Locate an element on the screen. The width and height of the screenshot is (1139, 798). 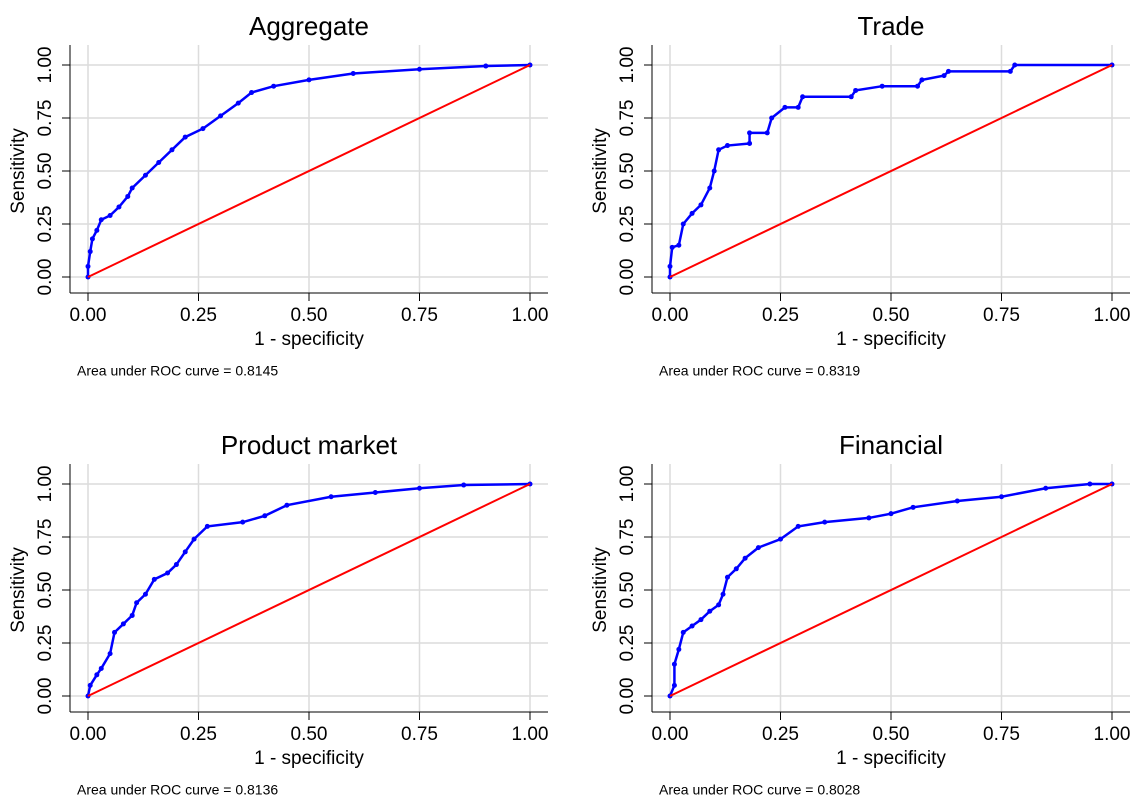
note: Area under ROC curve = 0.8136 is located at coordinates (177, 790).